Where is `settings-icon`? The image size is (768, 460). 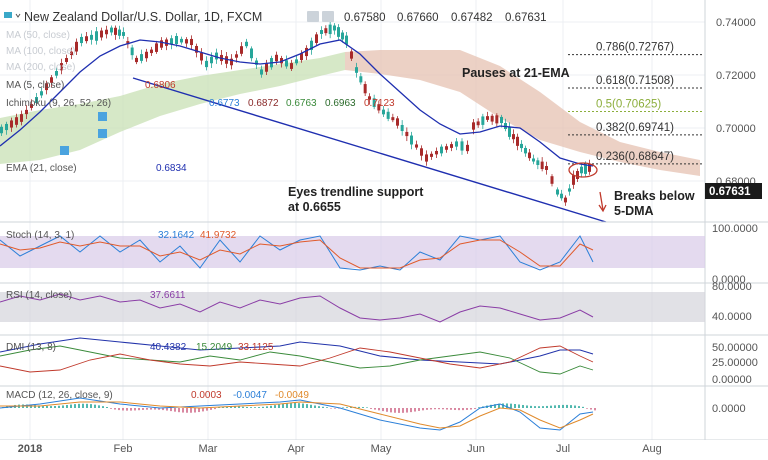 settings-icon is located at coordinates (328, 16).